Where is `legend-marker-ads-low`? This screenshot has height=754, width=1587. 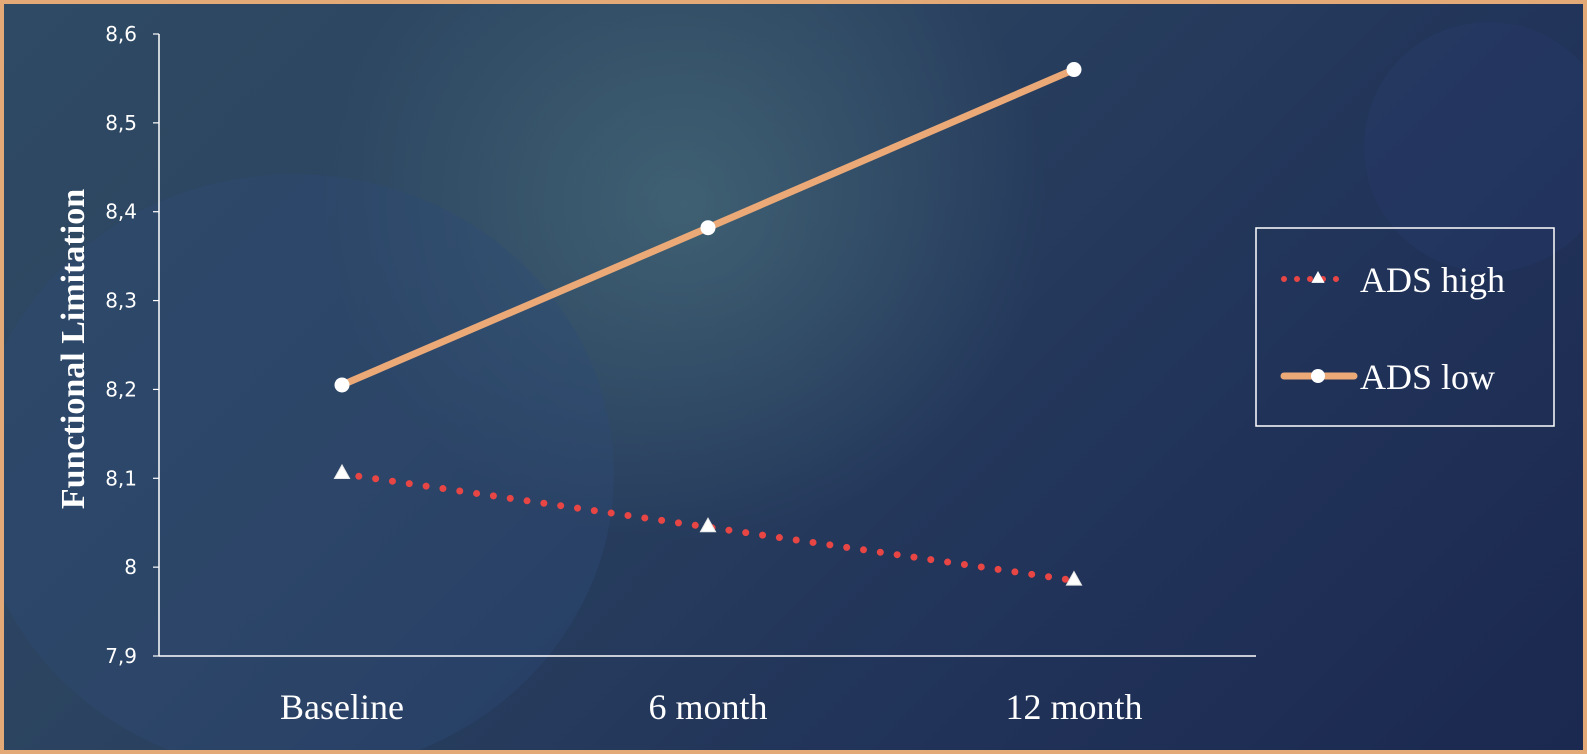
legend-marker-ads-low is located at coordinates (1318, 376).